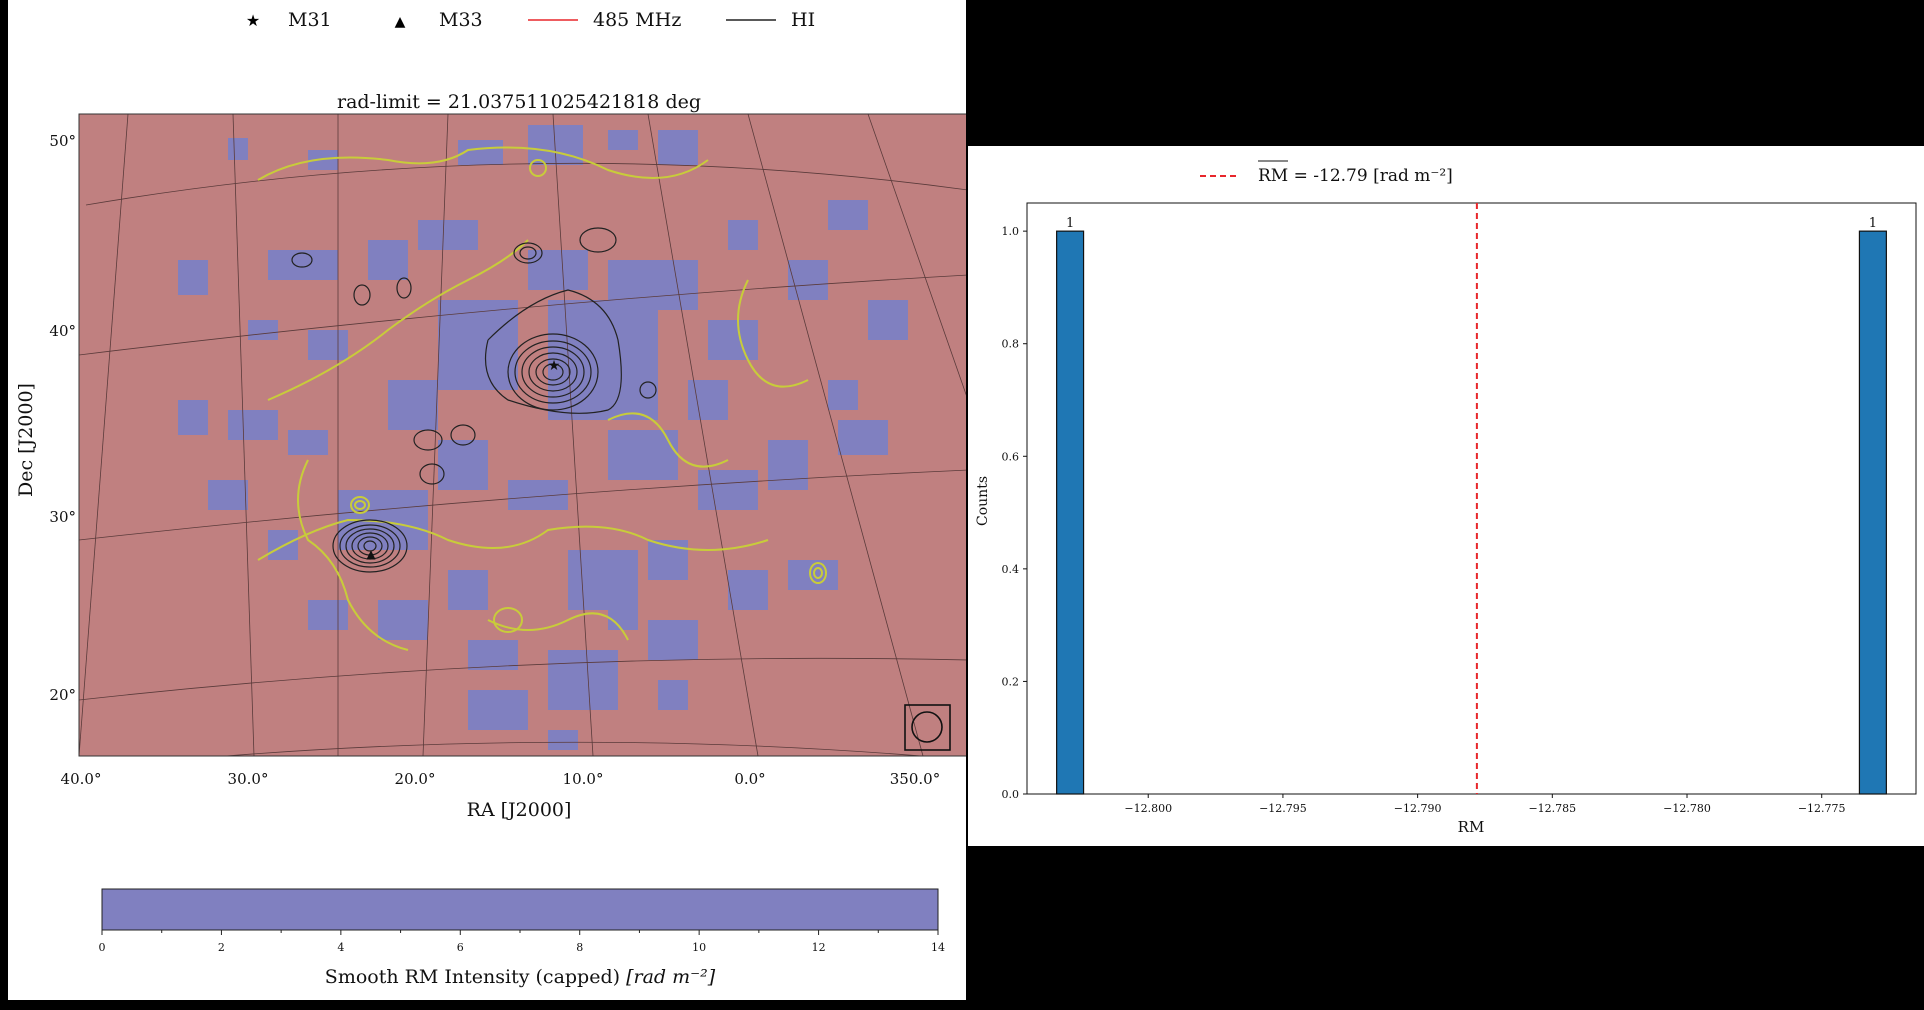 The width and height of the screenshot is (1924, 1010). I want to click on colorbar-label: Smooth RM Intensity (capped) [rad m⁻²], so click(520, 977).